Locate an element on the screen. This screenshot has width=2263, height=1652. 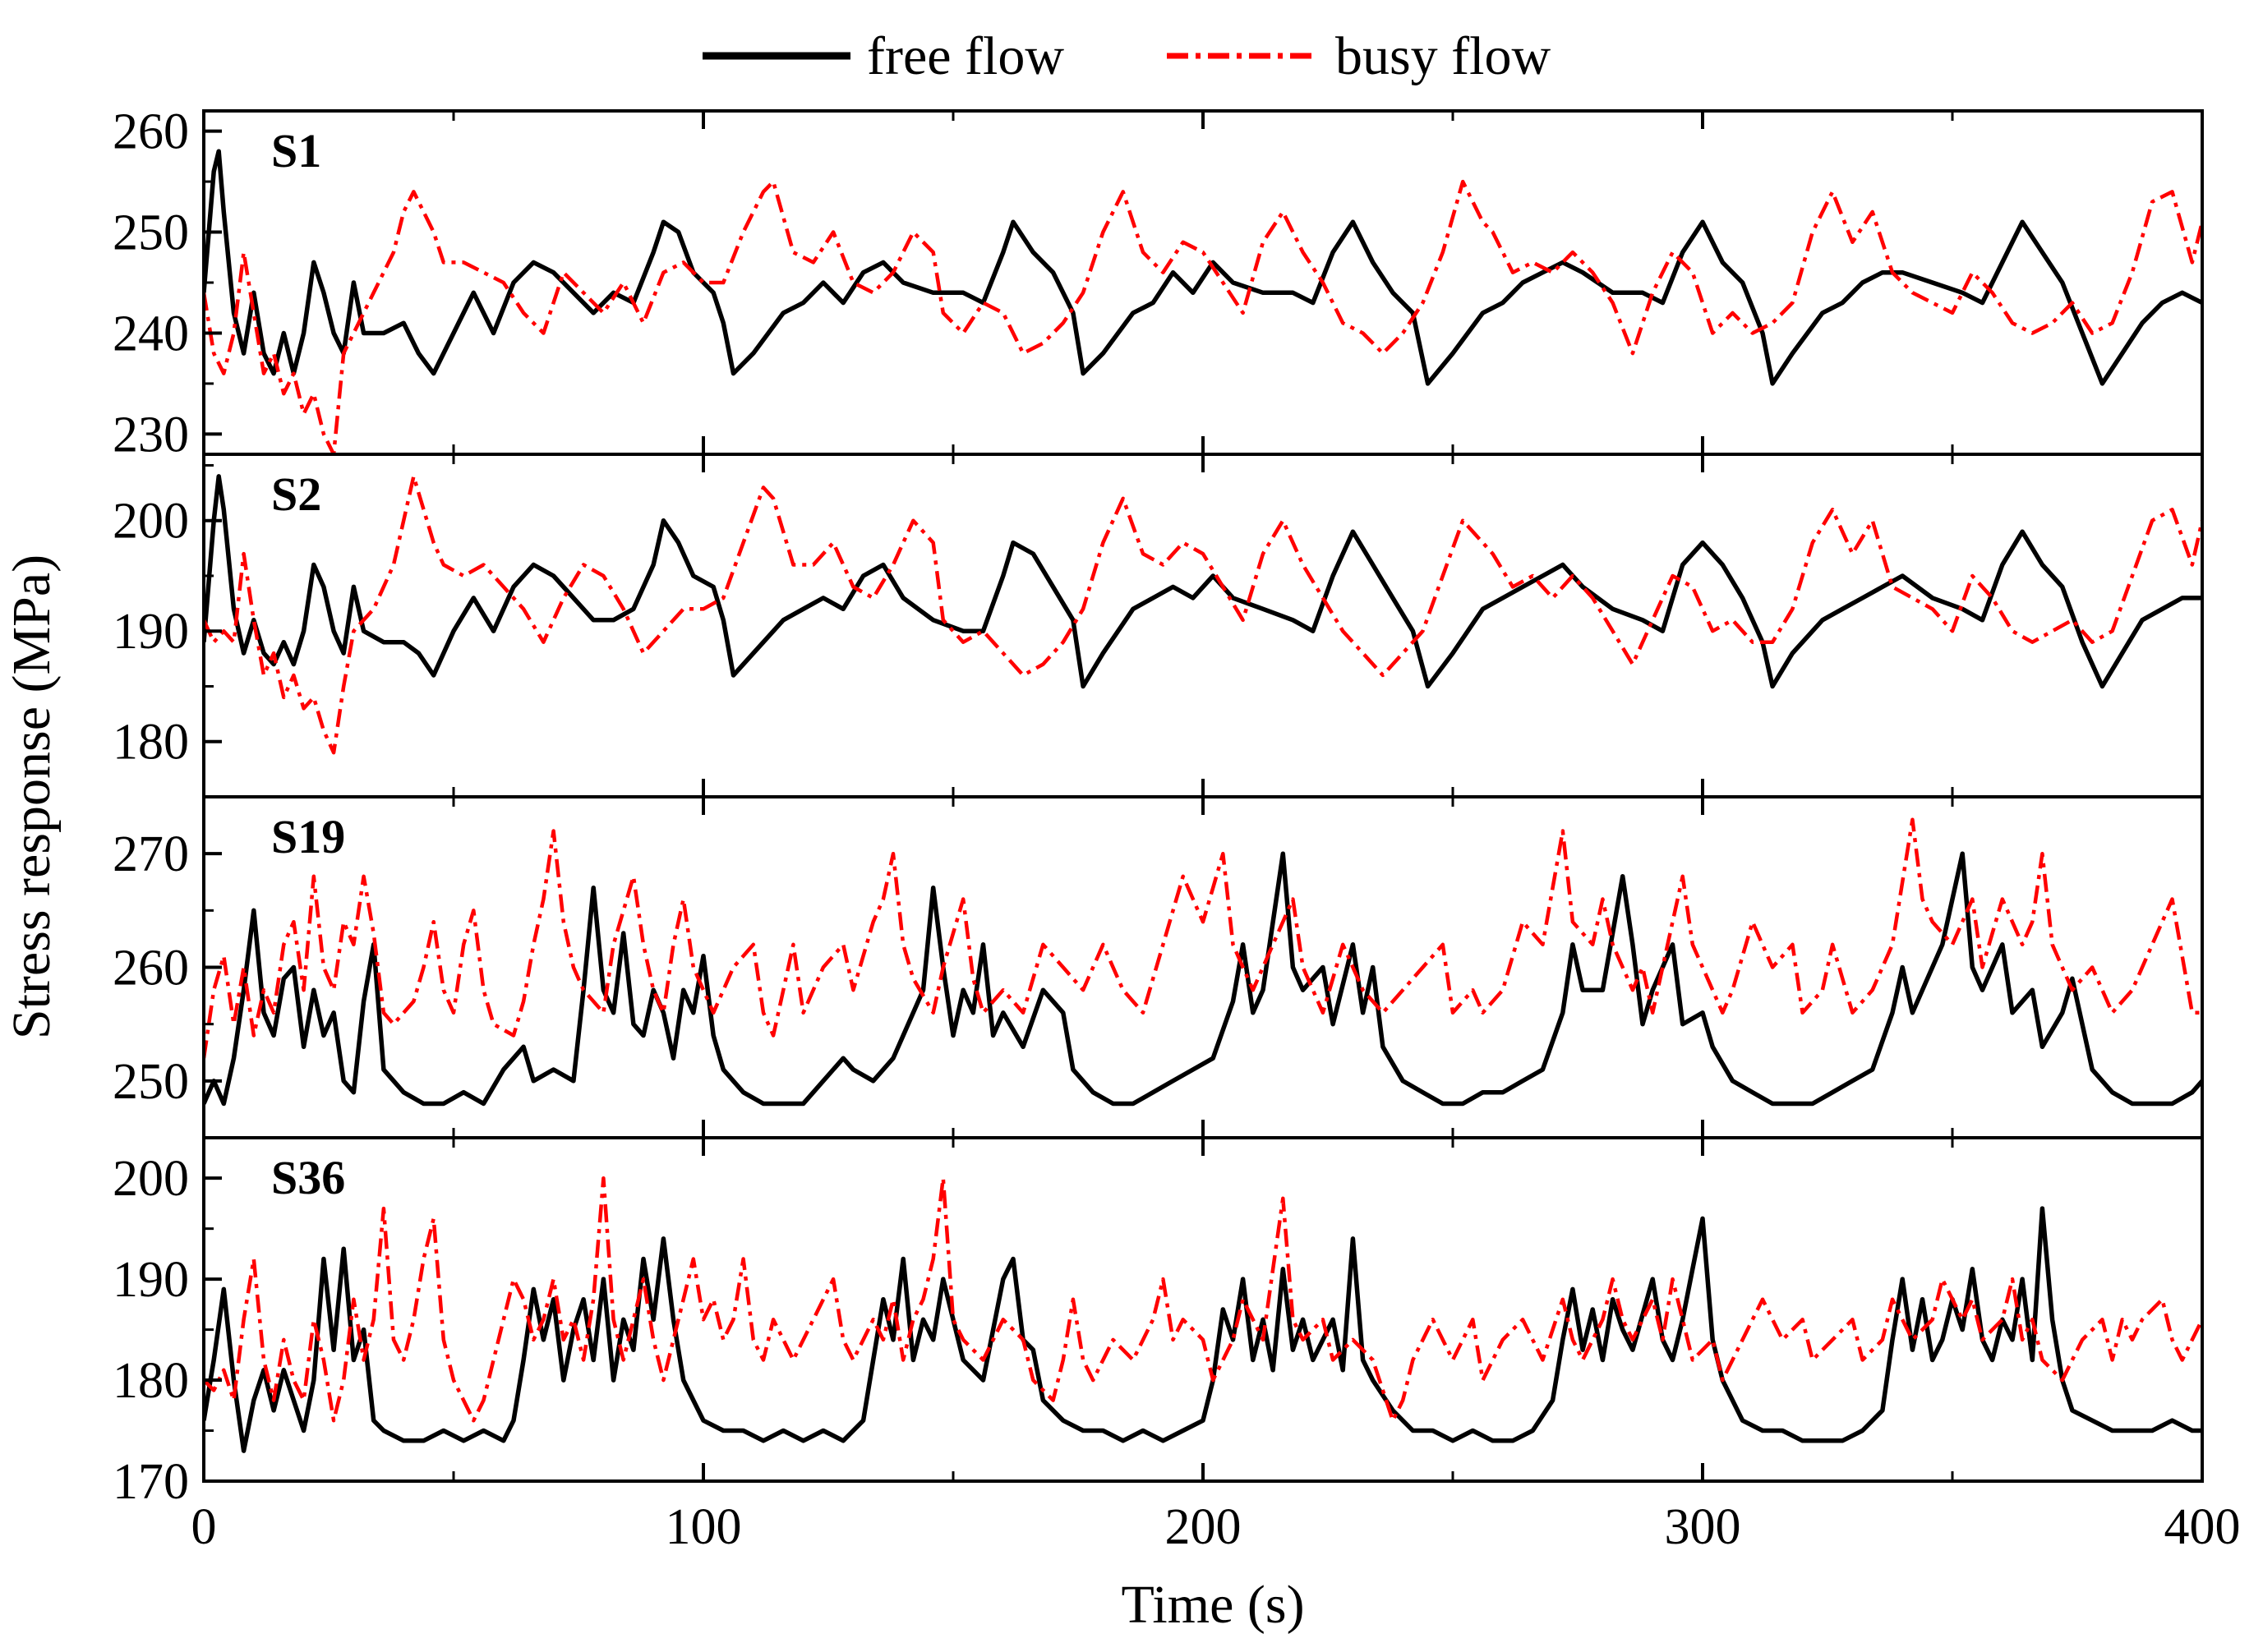
legend-free-flow-label: free flow is located at coordinates (965, 56).